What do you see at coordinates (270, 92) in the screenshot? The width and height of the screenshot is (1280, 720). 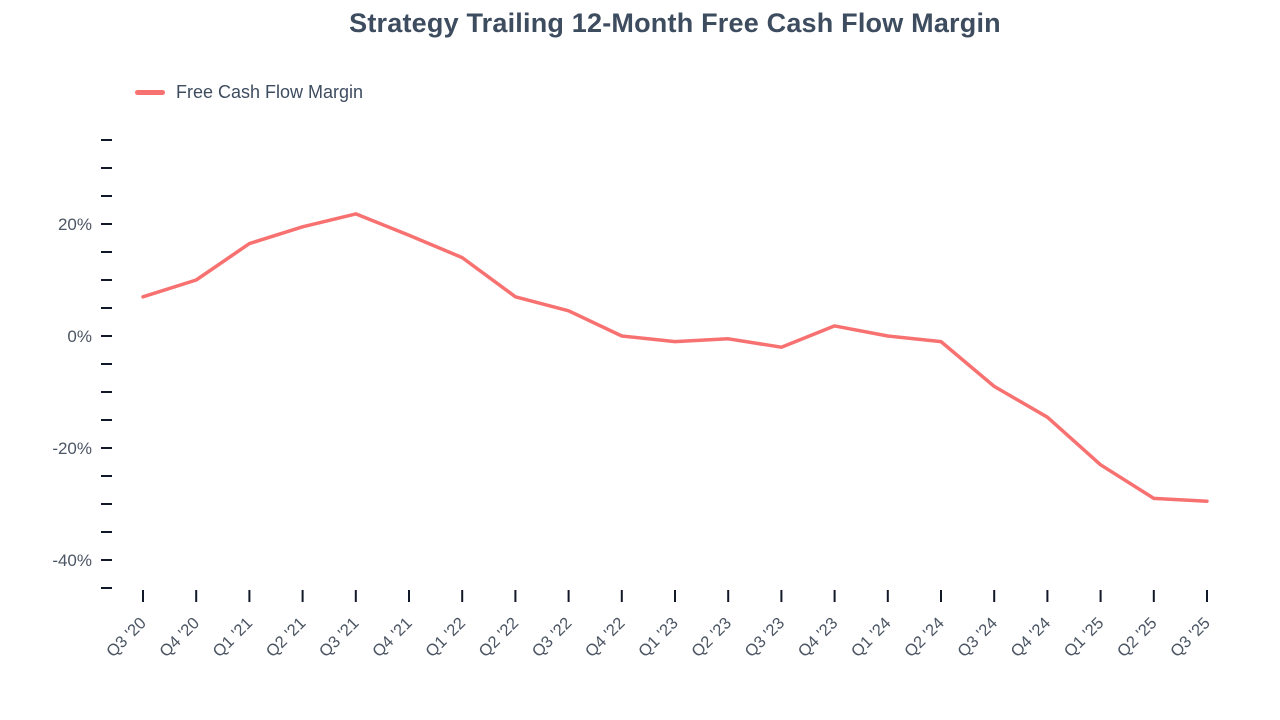 I see `legend-label: Free Cash Flow Margin` at bounding box center [270, 92].